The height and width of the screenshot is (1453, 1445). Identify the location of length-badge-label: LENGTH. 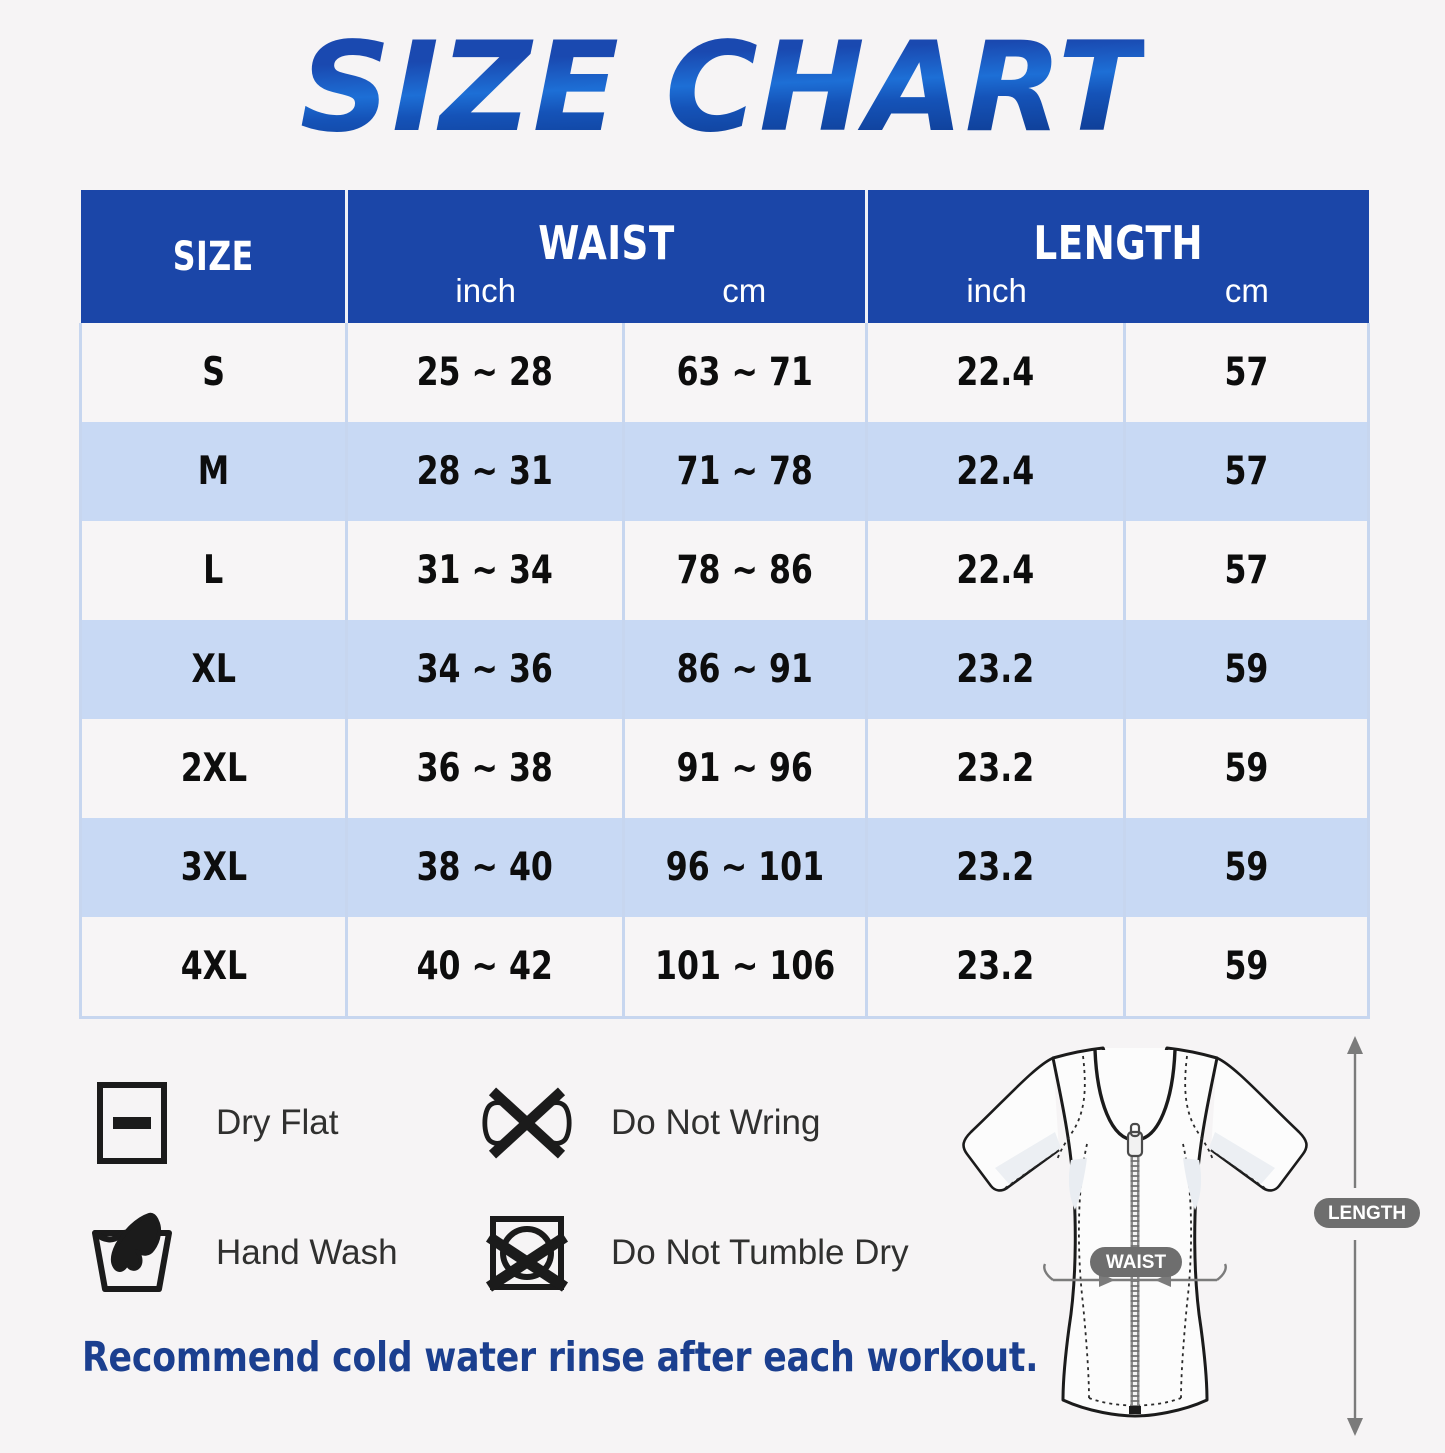
(1367, 1213).